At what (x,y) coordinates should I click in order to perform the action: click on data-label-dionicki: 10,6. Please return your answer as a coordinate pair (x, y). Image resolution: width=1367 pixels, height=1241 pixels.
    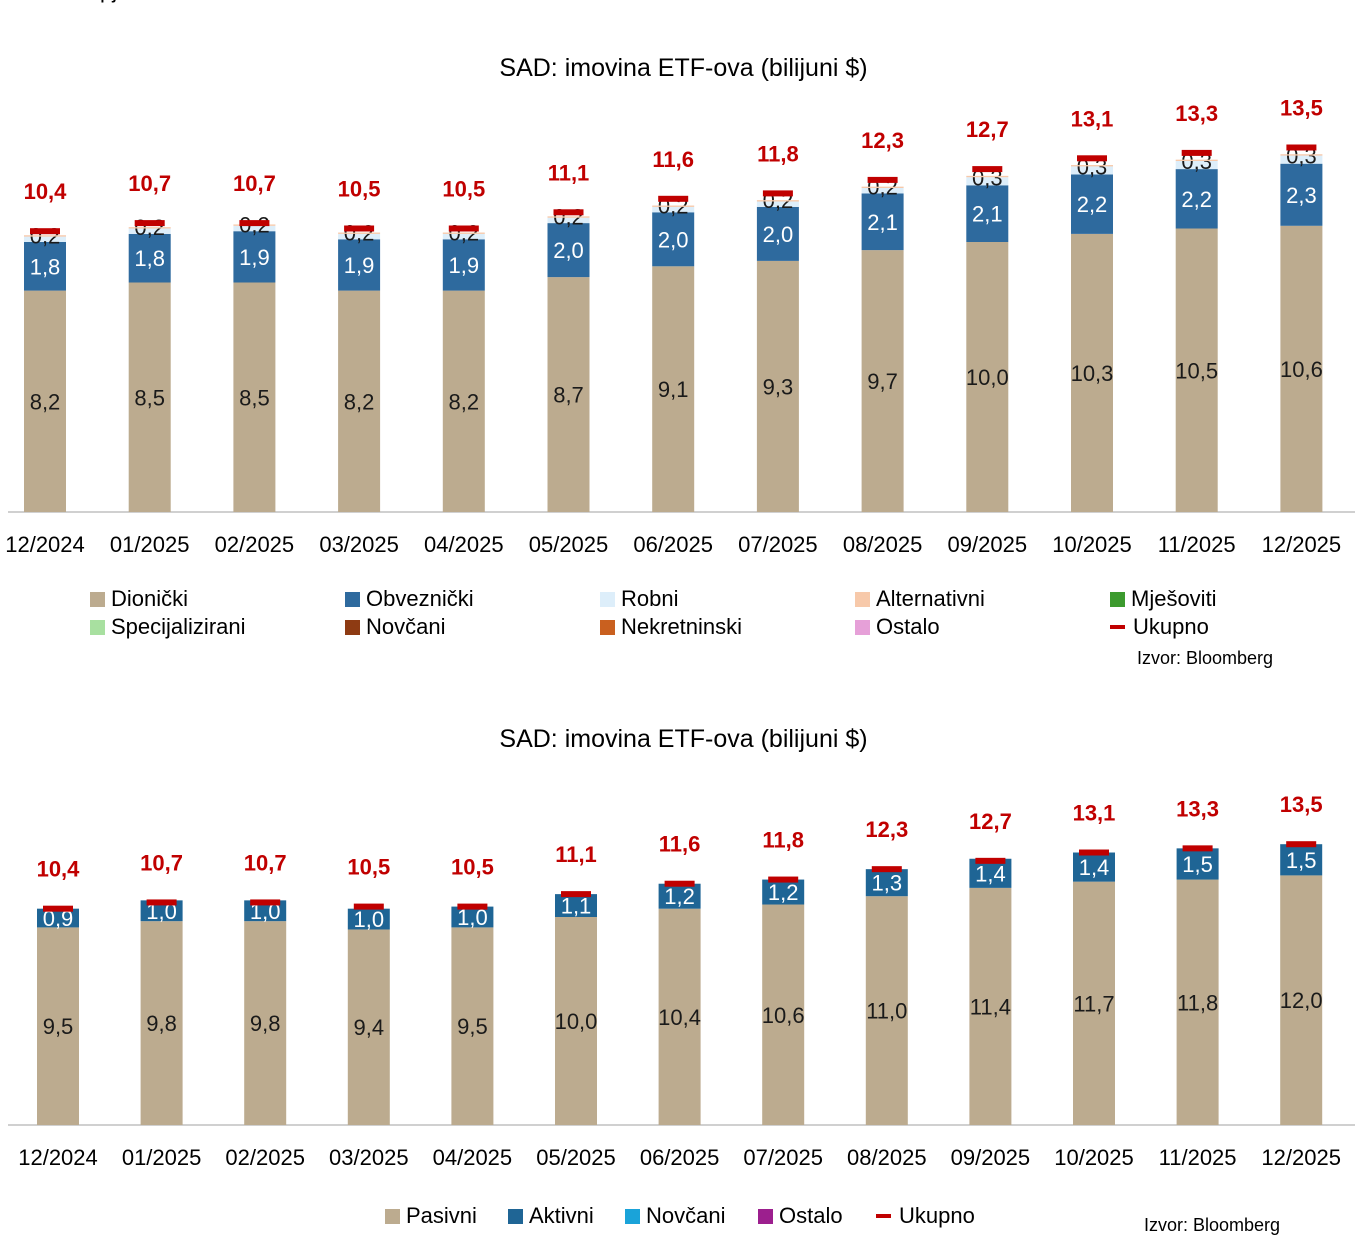
    Looking at the image, I should click on (1301, 369).